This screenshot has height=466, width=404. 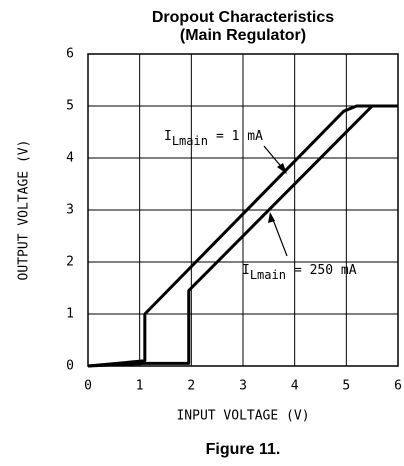 What do you see at coordinates (275, 201) in the screenshot?
I see `annotation-arrows` at bounding box center [275, 201].